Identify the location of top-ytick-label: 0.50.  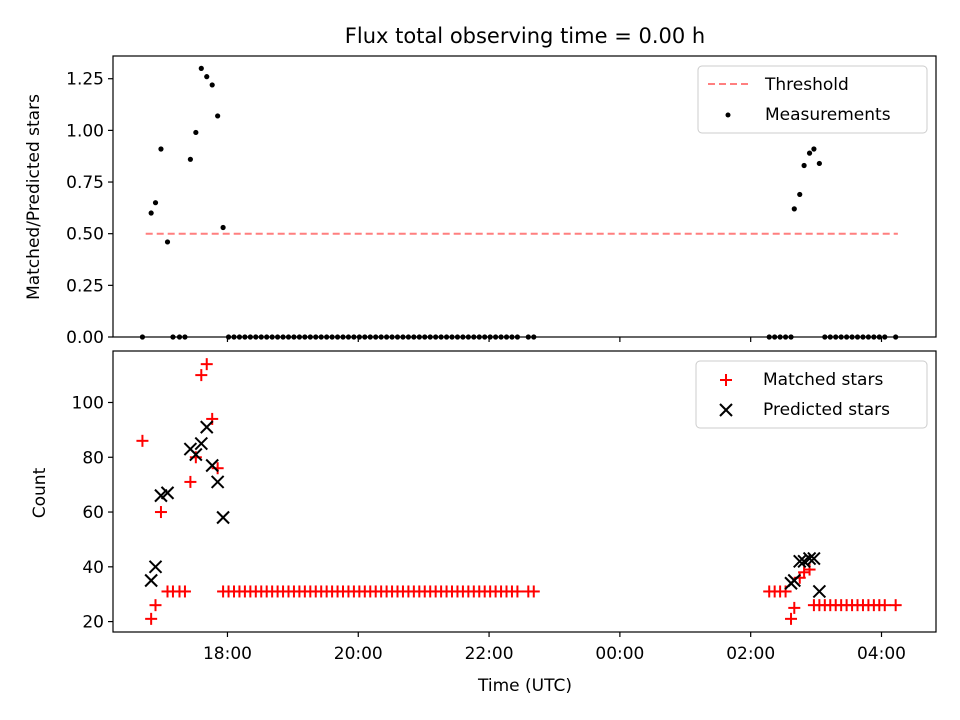
(85, 235).